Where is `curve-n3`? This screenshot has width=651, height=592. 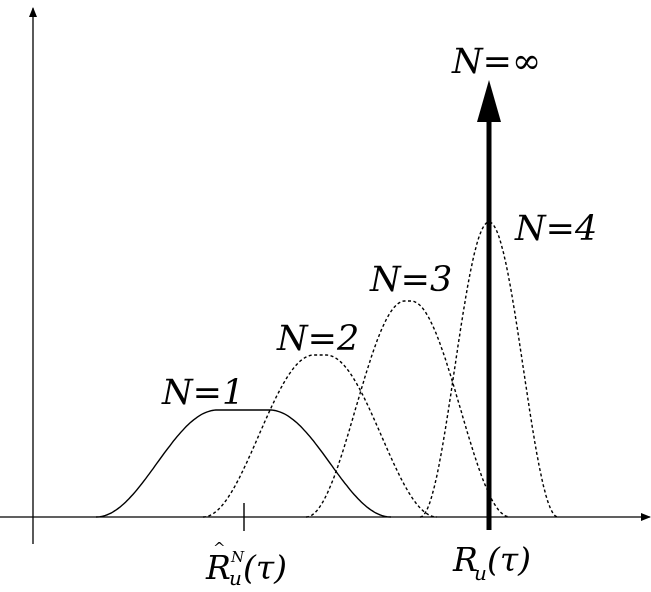 curve-n3 is located at coordinates (408, 409).